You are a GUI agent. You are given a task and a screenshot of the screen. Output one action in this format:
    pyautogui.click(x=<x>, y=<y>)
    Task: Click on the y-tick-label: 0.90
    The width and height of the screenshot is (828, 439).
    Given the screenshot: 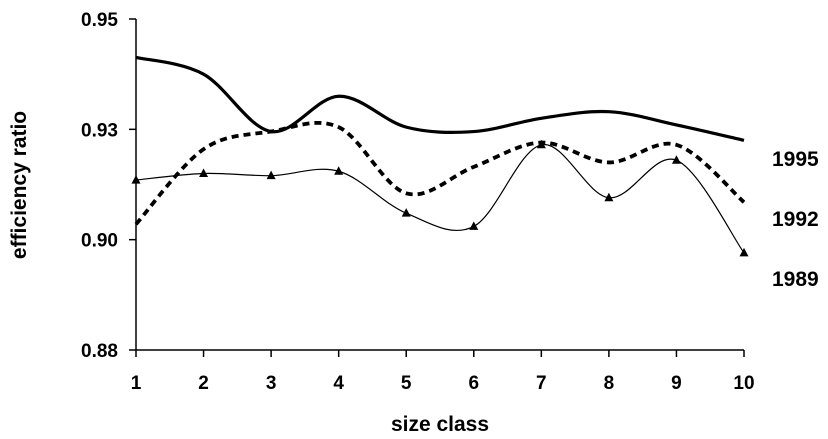 What is the action you would take?
    pyautogui.click(x=99, y=241)
    